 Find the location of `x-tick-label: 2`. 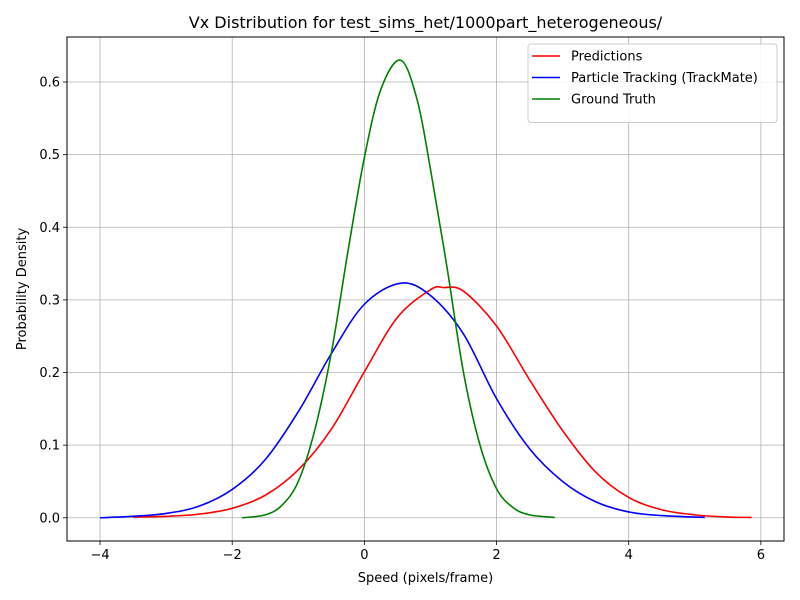

x-tick-label: 2 is located at coordinates (496, 555).